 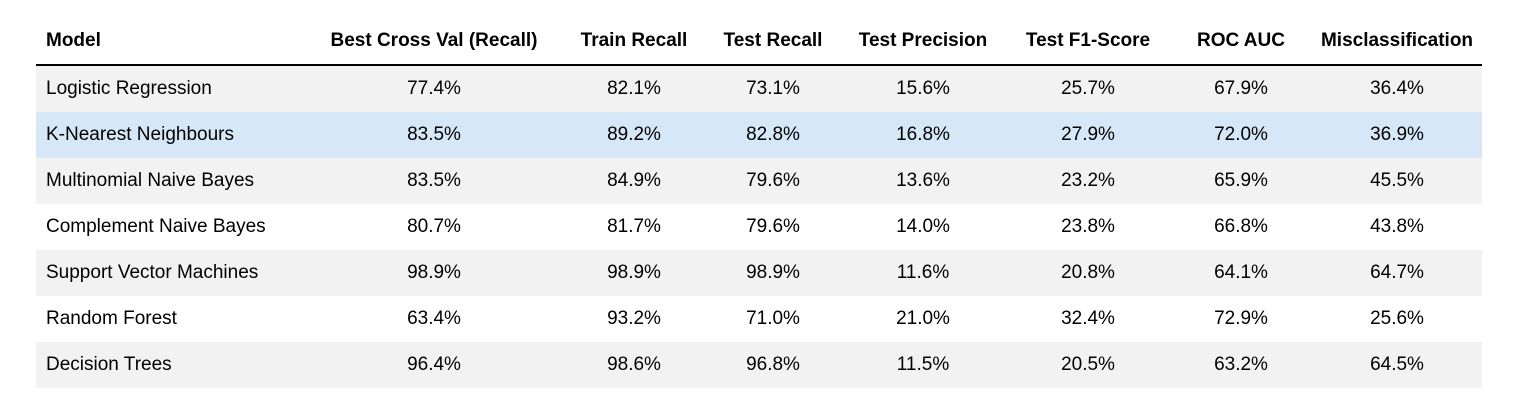 What do you see at coordinates (773, 273) in the screenshot?
I see `test-recall-cell: 98.9%` at bounding box center [773, 273].